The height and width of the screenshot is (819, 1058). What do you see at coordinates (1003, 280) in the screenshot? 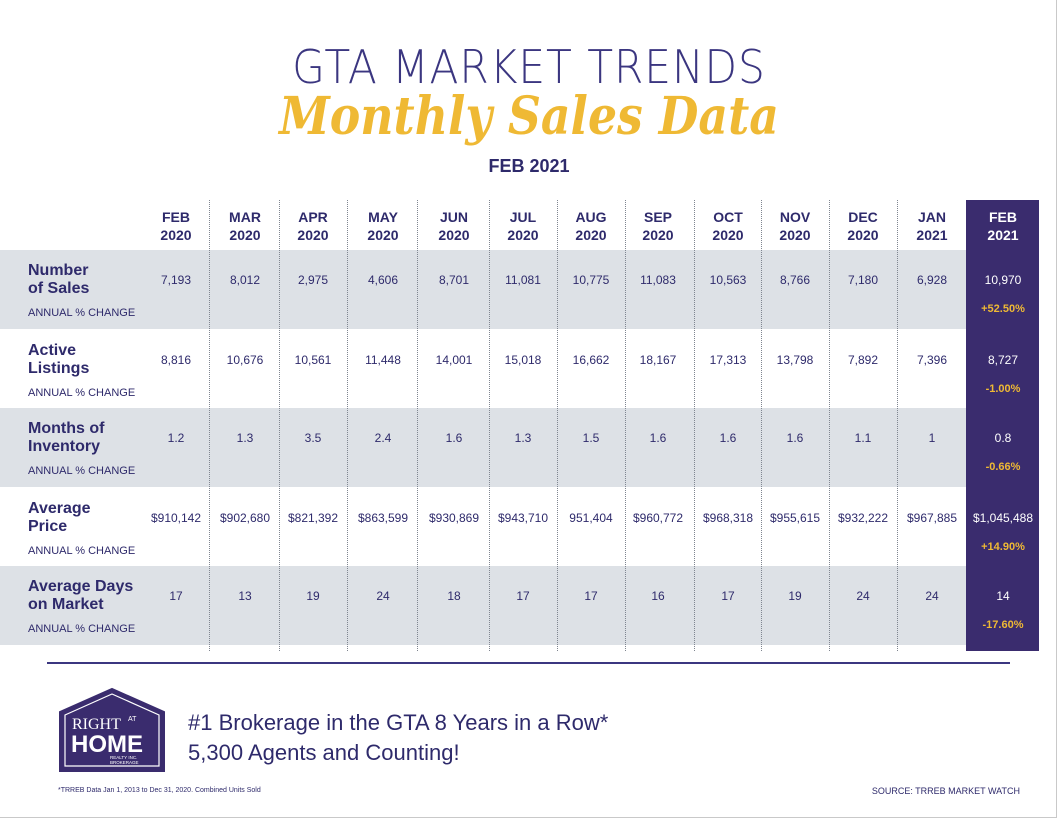
I see `table-cell: 10,970` at bounding box center [1003, 280].